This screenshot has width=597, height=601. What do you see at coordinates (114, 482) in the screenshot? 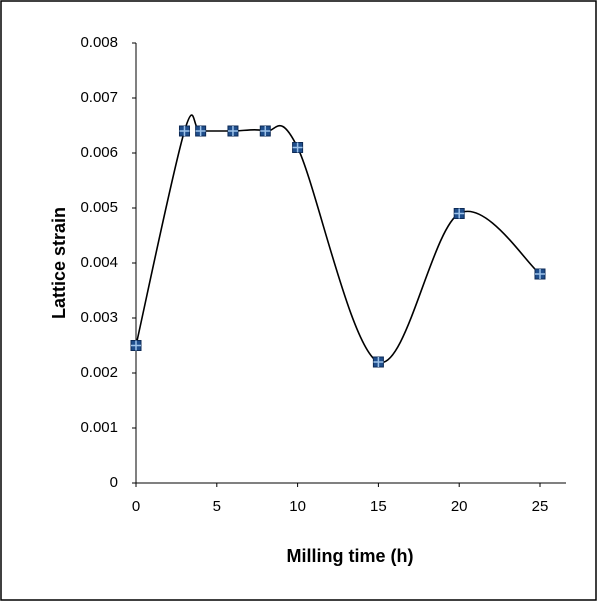
I see `y-tick-label: 0` at bounding box center [114, 482].